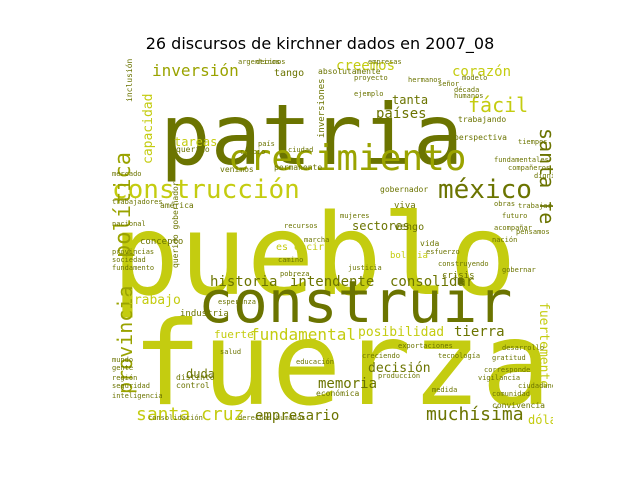  What do you see at coordinates (300, 150) in the screenshot?
I see `cloud-word: ciudad` at bounding box center [300, 150].